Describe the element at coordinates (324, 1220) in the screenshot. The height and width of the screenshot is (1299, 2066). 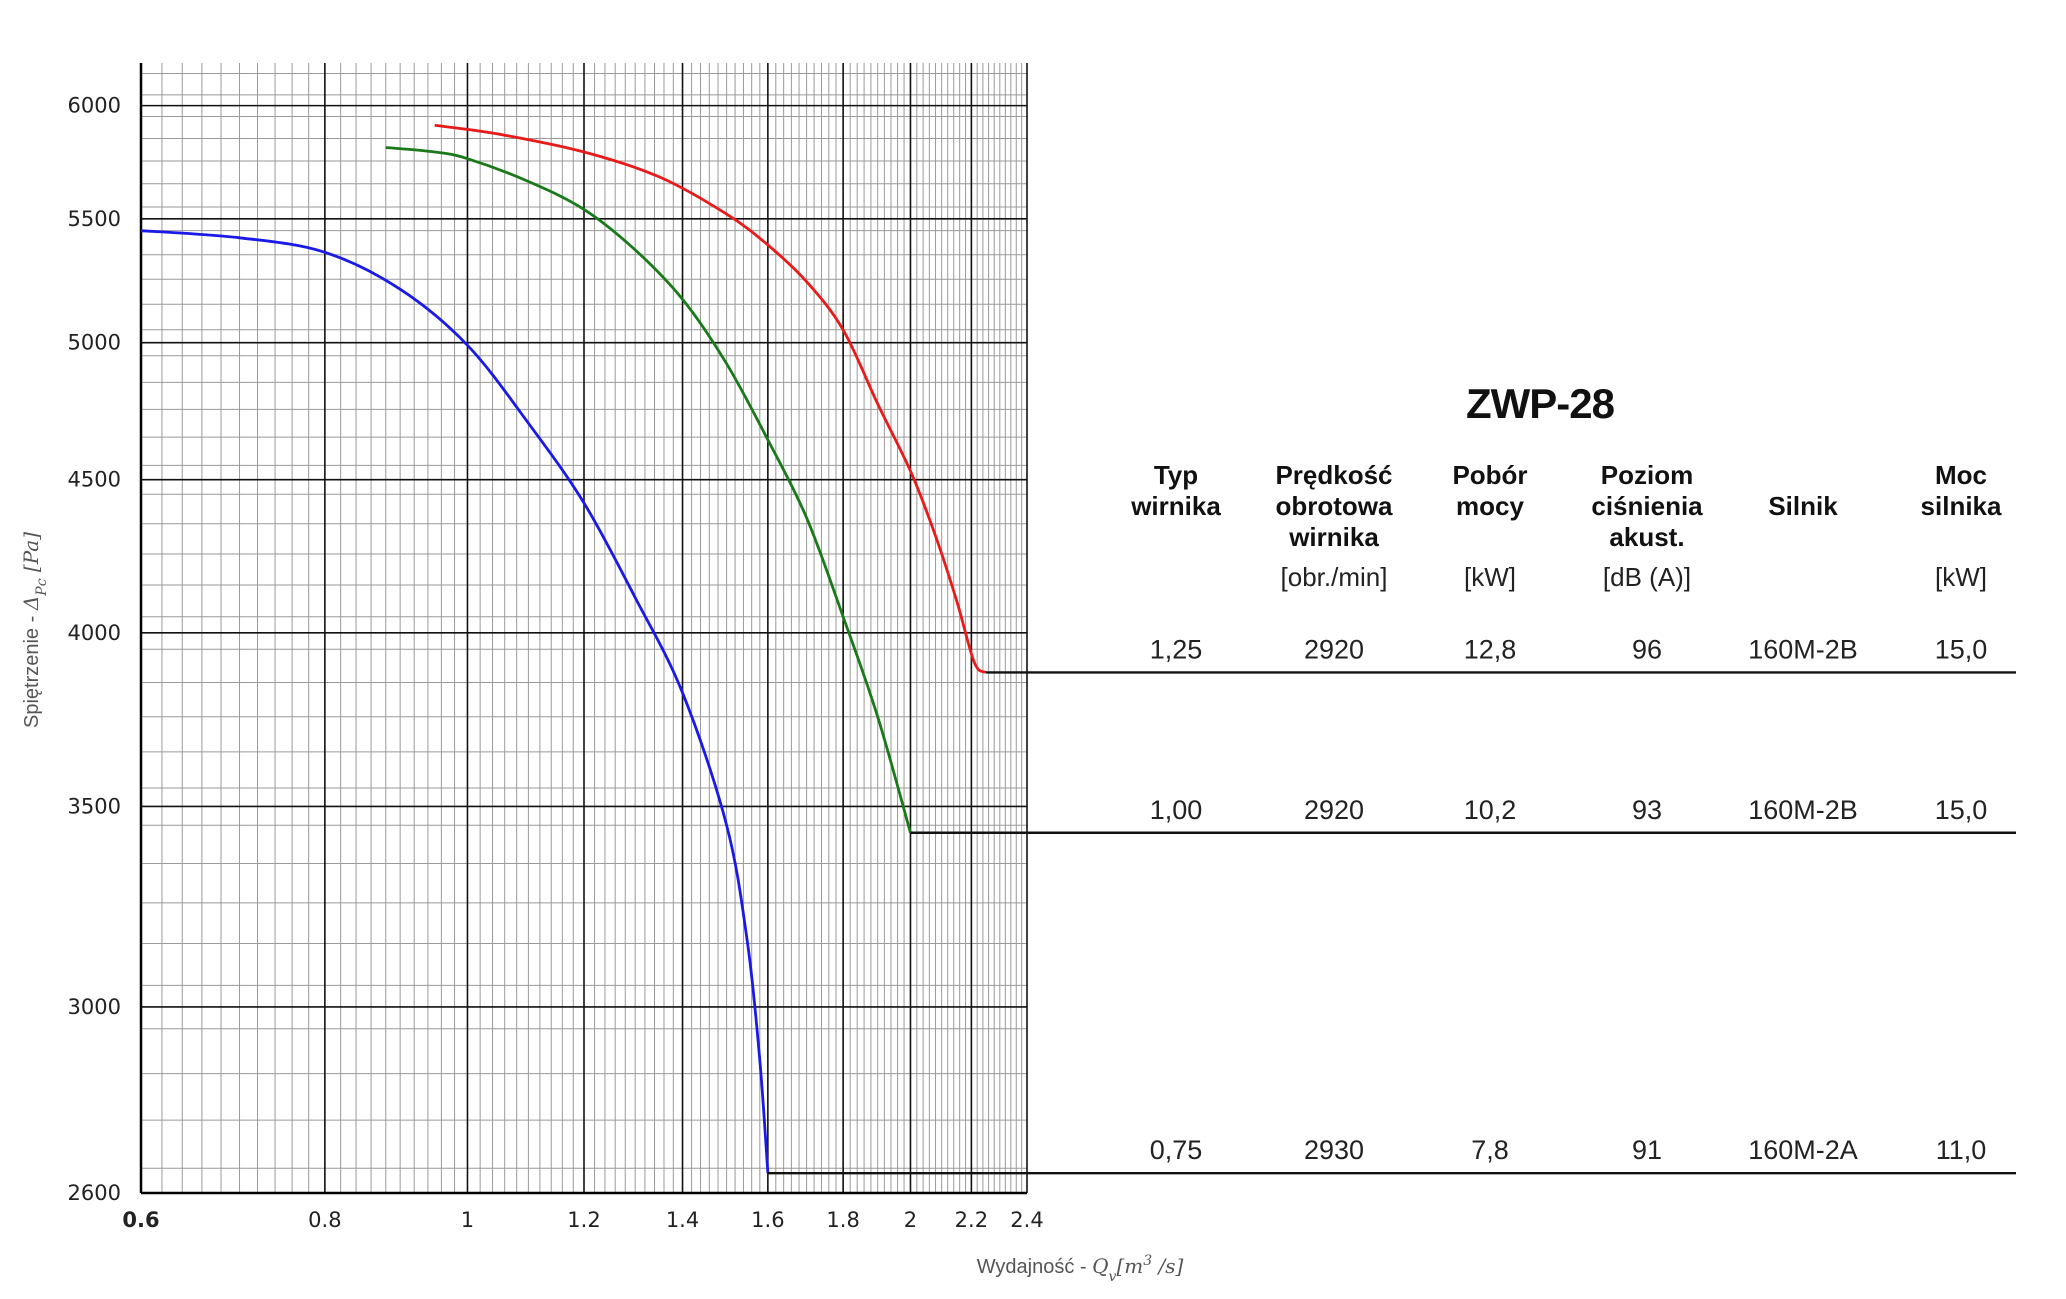
I see `x-tick-label: 0.8` at that location.